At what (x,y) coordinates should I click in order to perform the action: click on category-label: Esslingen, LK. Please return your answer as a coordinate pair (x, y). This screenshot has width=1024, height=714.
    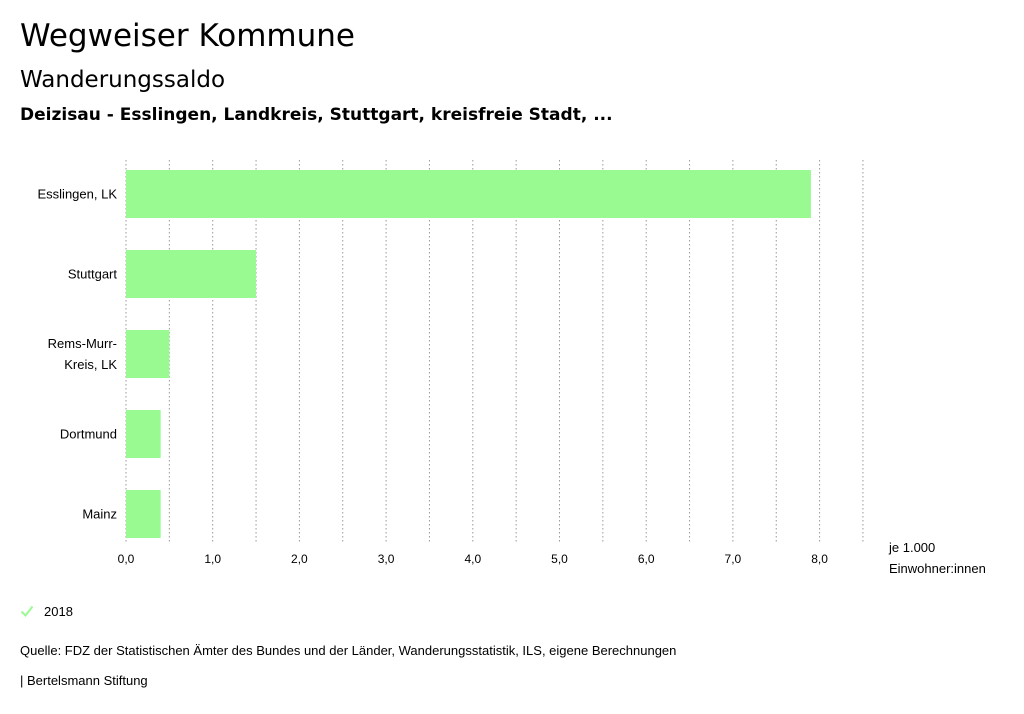
    Looking at the image, I should click on (78, 194).